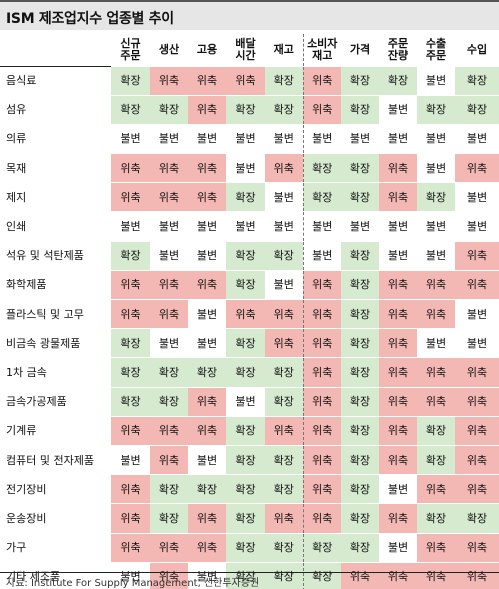 This screenshot has width=499, height=589. I want to click on table-row: 비금속 광물제품 확장 불변 불변 확장 위축 위축 확장 위축 불변 불변, so click(249, 343).